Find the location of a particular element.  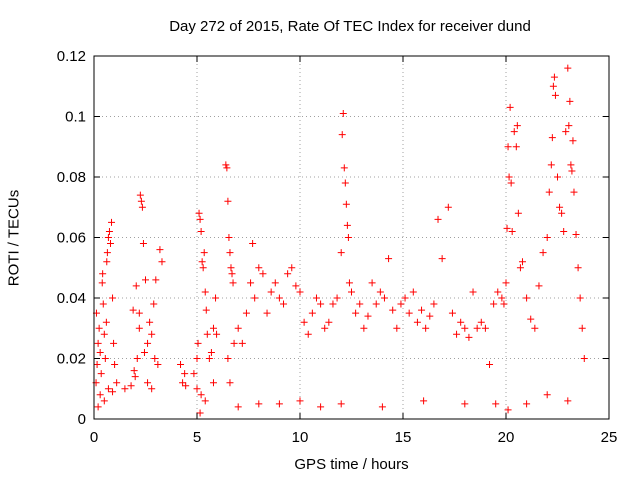

x-tick-label: 0 is located at coordinates (94, 437).